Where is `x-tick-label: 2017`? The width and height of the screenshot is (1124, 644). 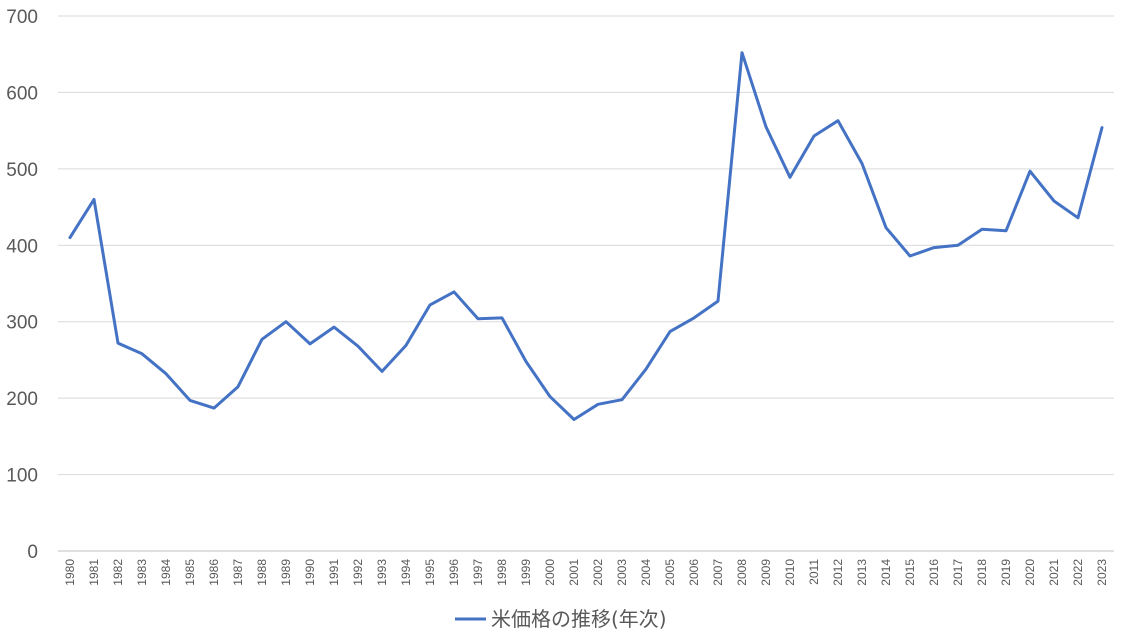 x-tick-label: 2017 is located at coordinates (958, 572).